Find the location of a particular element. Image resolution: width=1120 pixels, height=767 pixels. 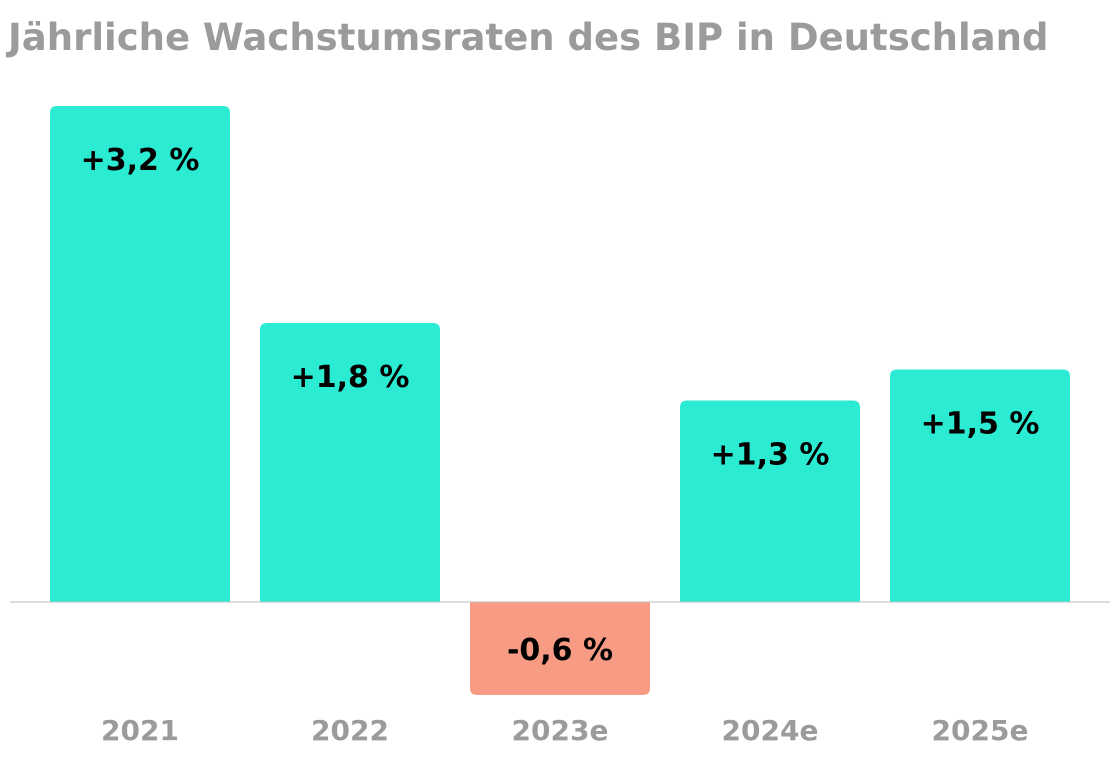

bar-2021 is located at coordinates (140, 354).